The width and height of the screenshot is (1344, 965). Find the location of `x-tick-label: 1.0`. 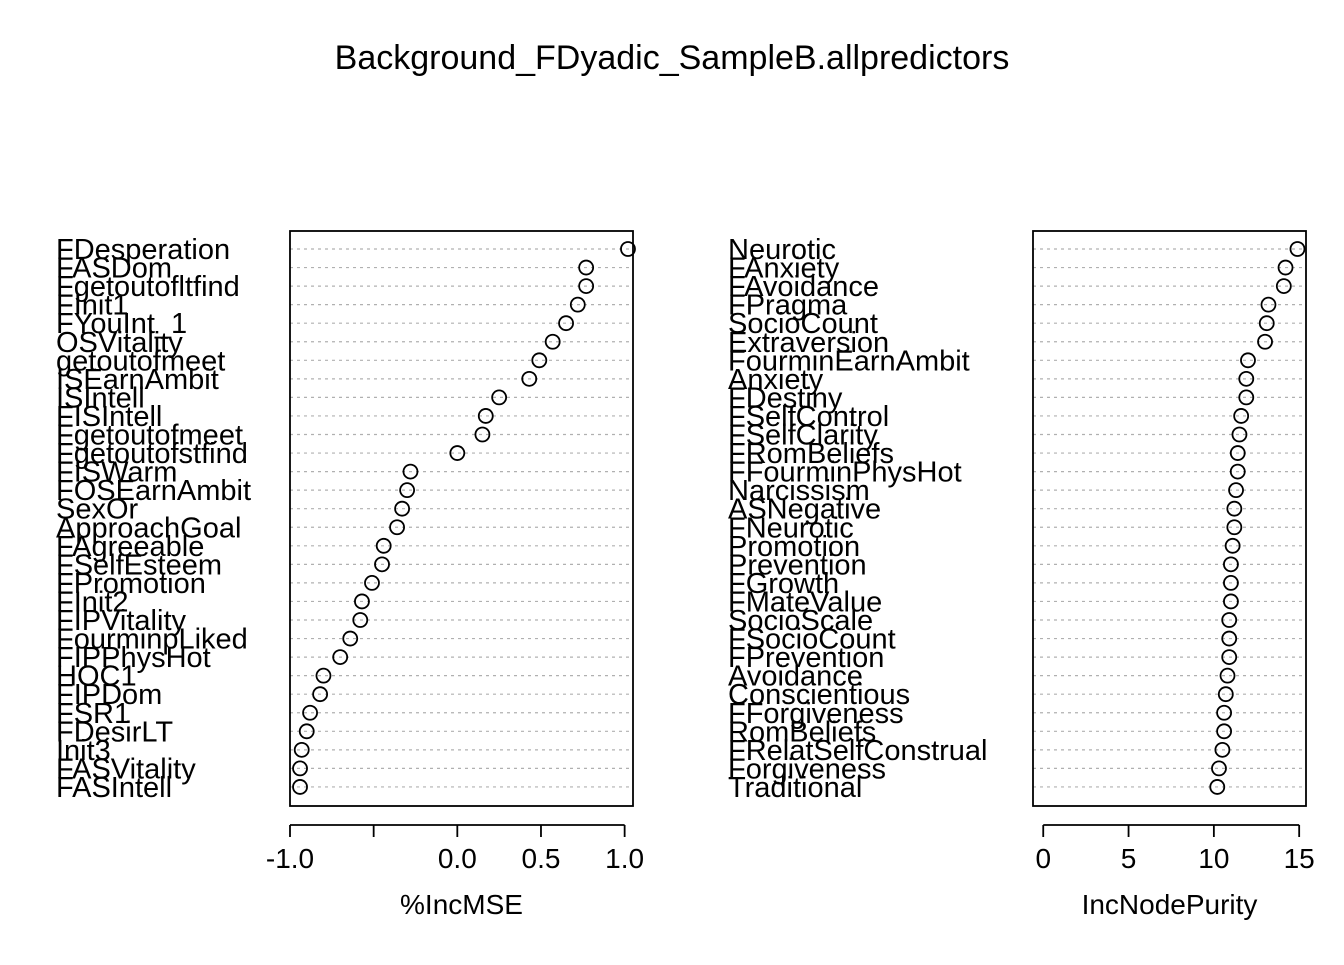

x-tick-label: 1.0 is located at coordinates (624, 858).